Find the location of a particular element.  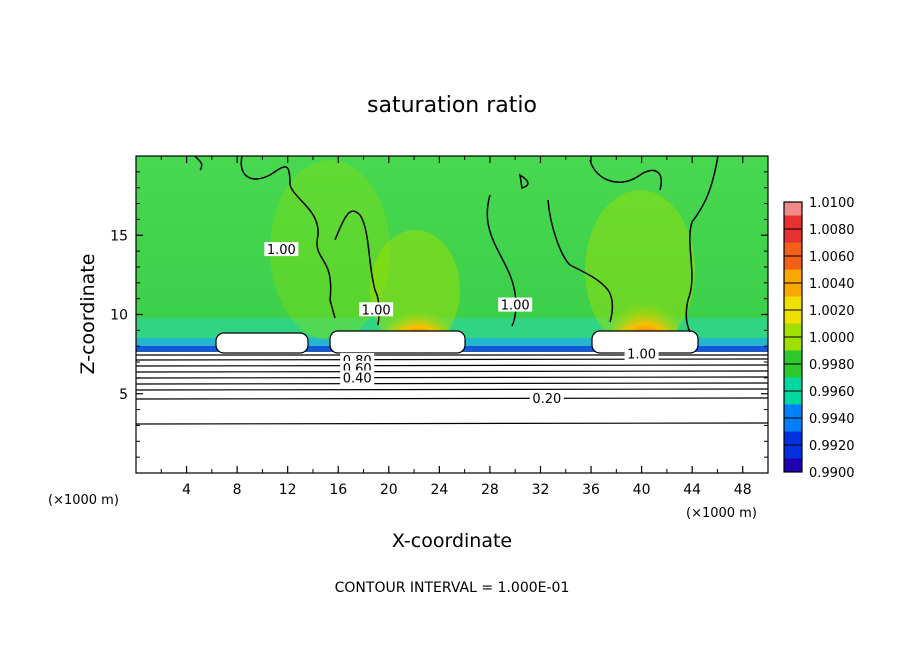

contour-label: 0.20 is located at coordinates (546, 399).